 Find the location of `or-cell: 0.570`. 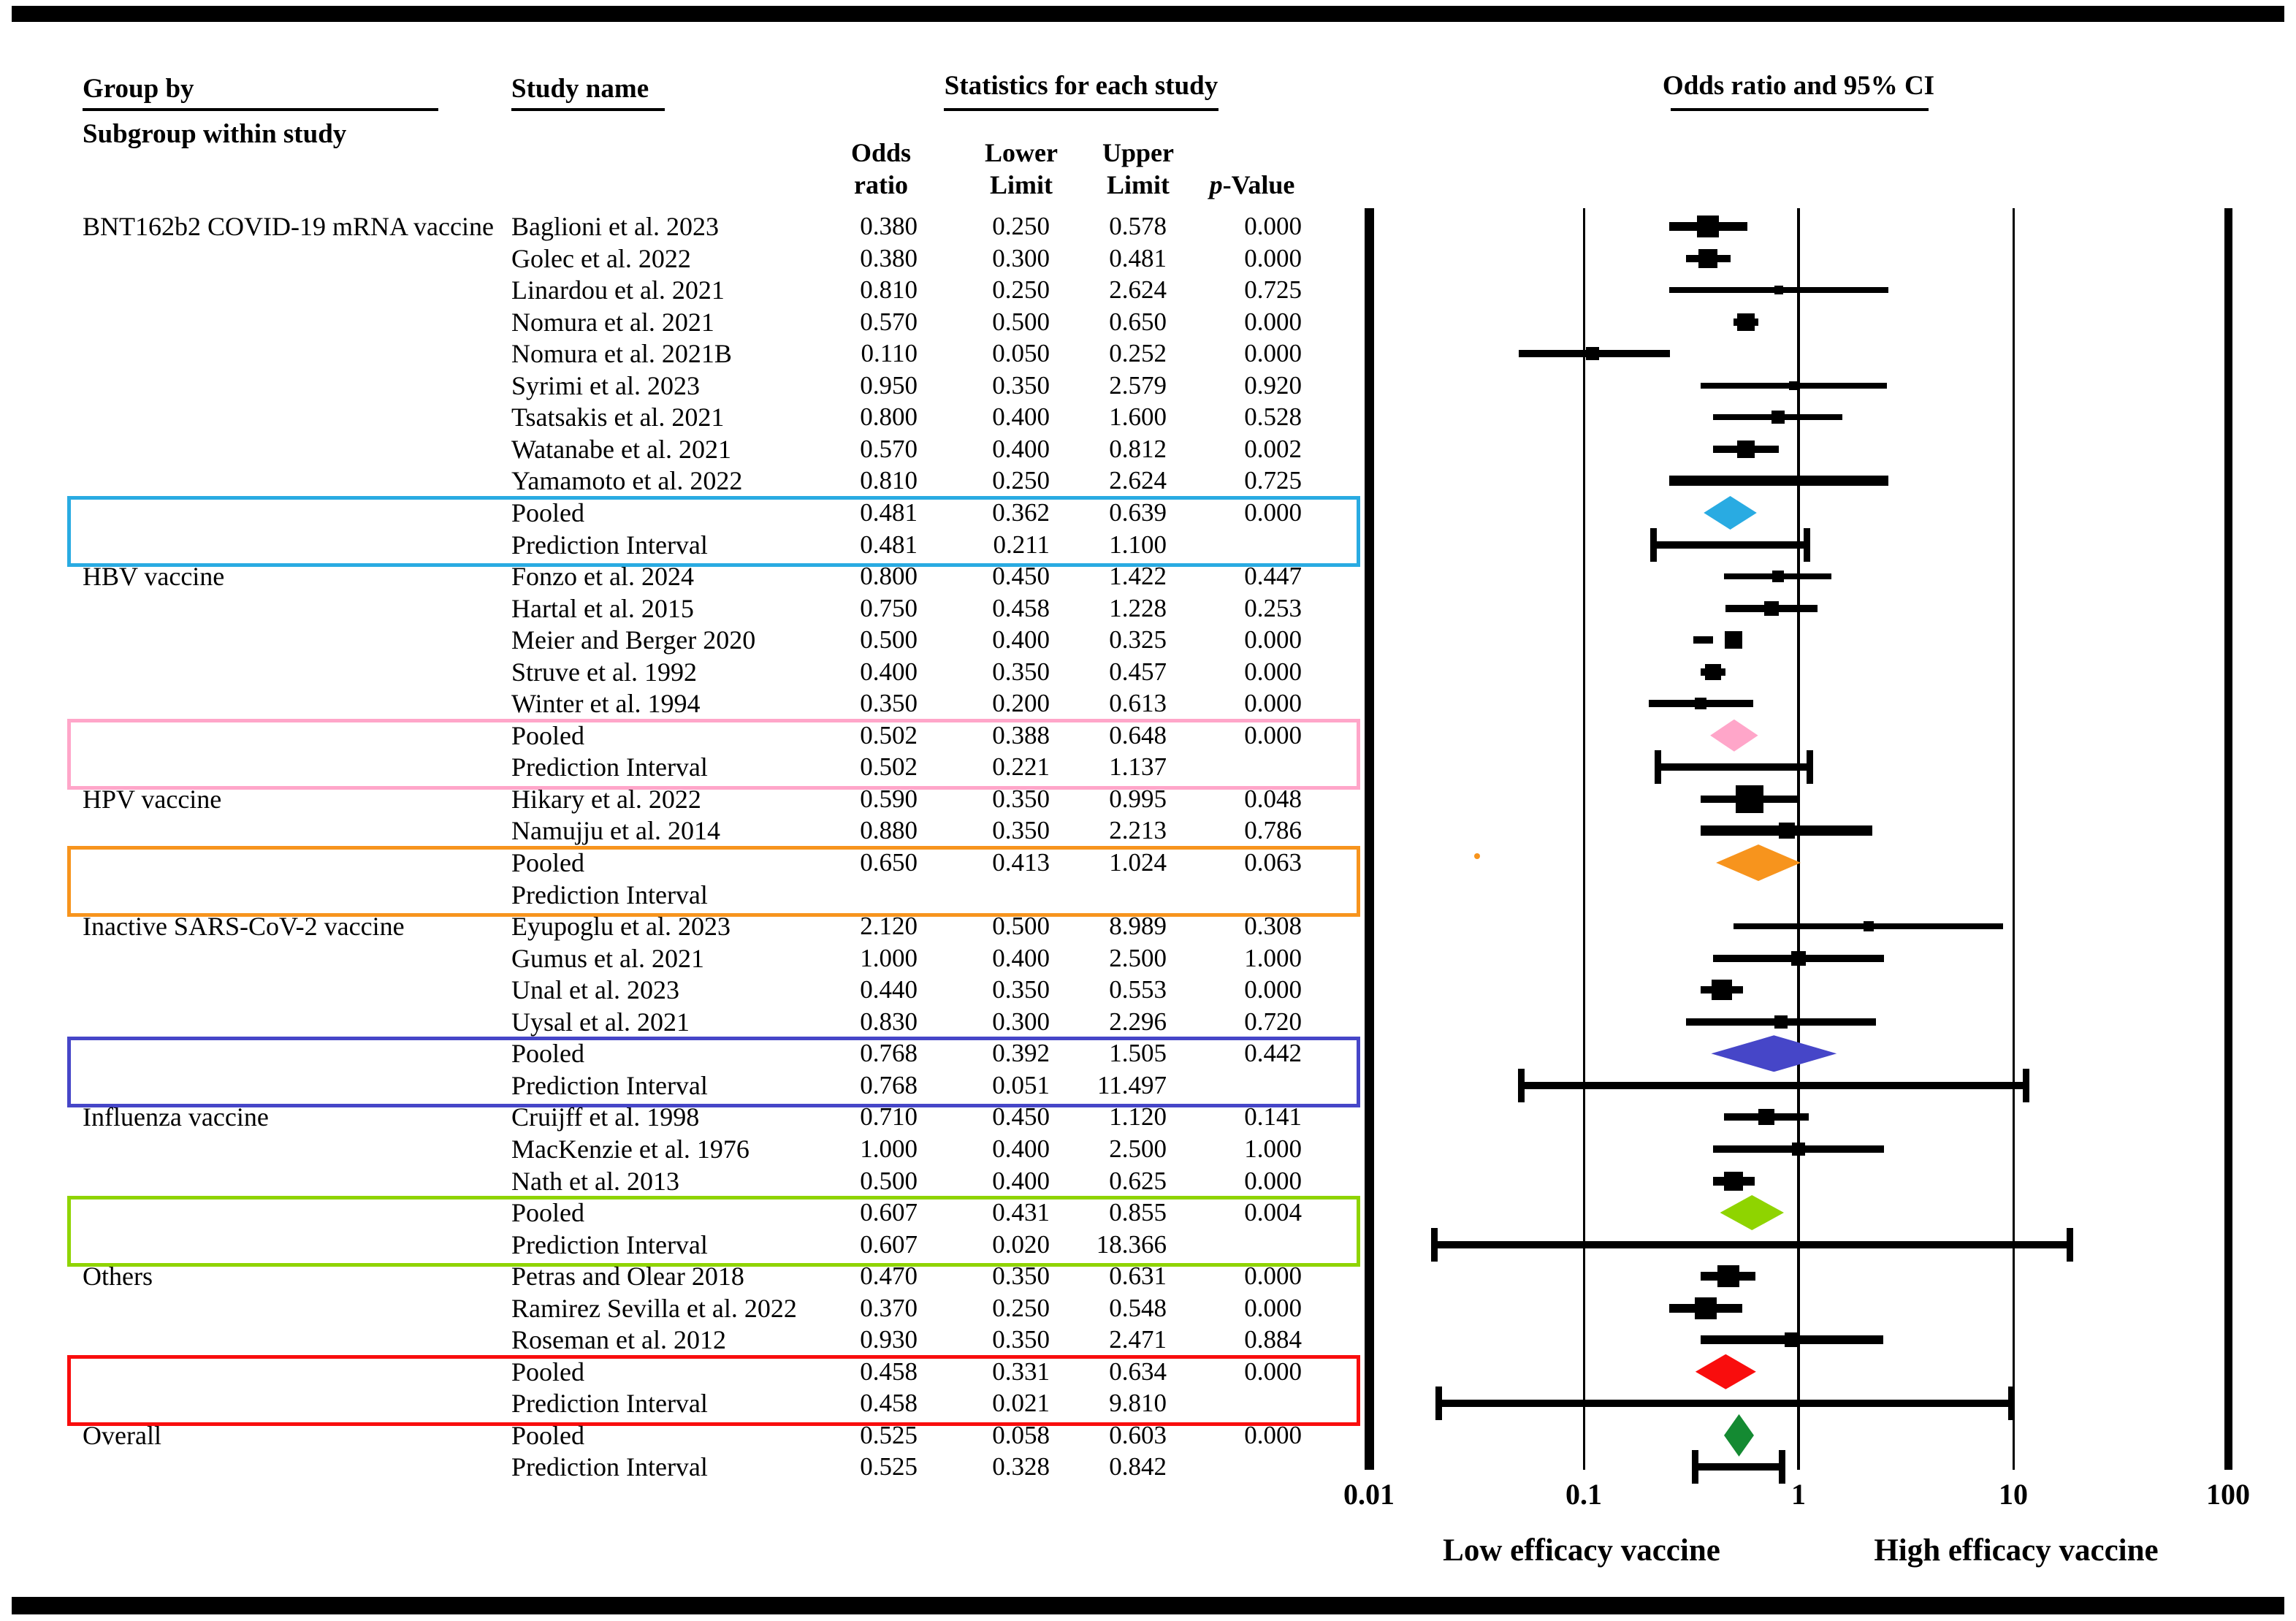

or-cell: 0.570 is located at coordinates (889, 321).